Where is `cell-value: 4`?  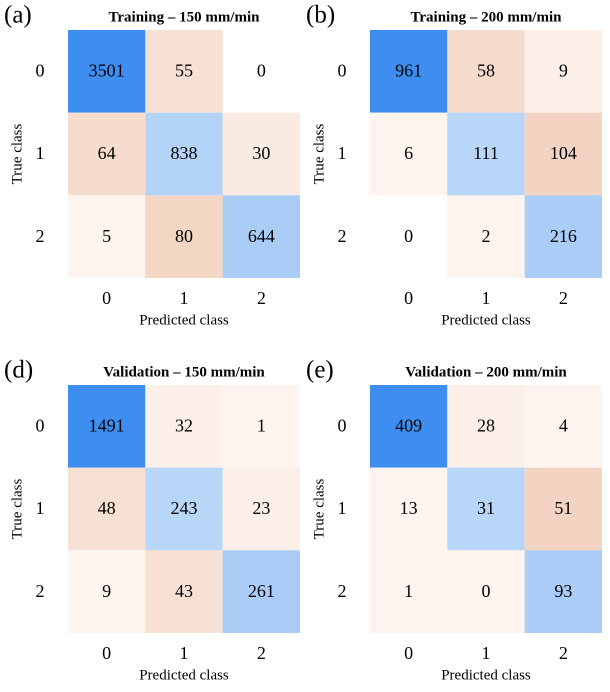
cell-value: 4 is located at coordinates (563, 425).